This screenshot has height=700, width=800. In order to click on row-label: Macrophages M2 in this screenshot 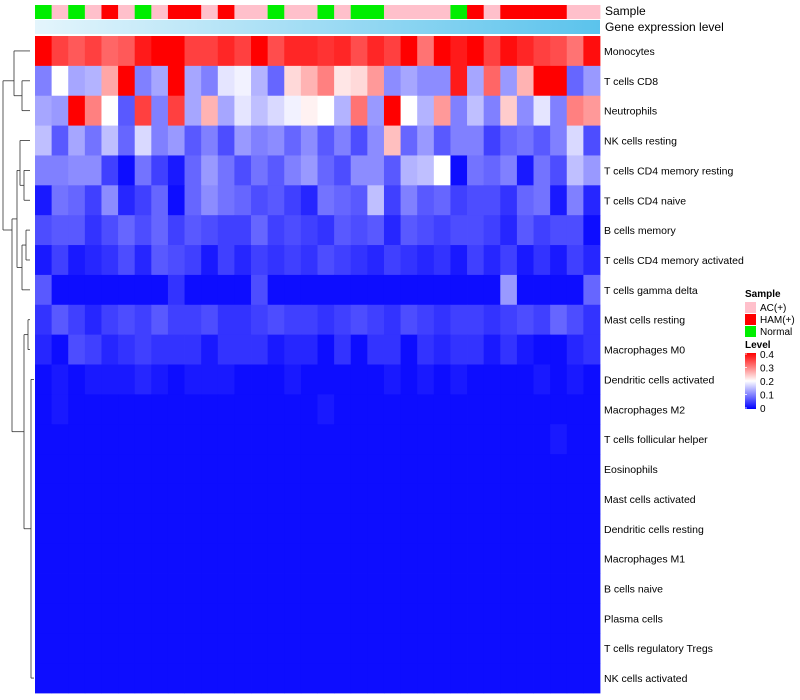, I will do `click(644, 410)`.